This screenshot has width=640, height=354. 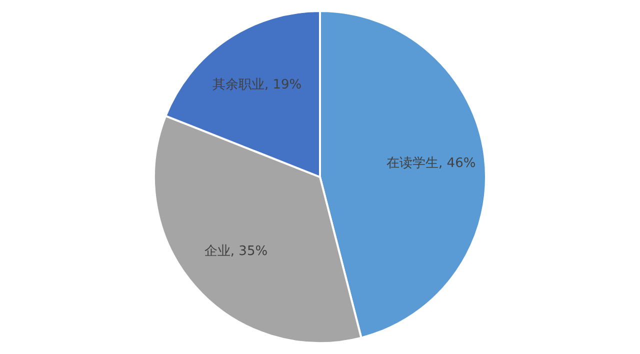 I want to click on slice-label: 企业, 35%, so click(x=236, y=252).